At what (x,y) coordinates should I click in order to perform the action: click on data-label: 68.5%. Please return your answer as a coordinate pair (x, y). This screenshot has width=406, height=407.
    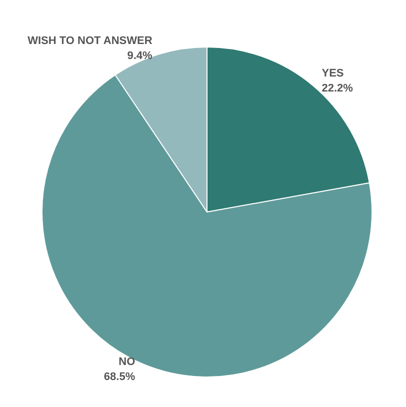
    Looking at the image, I should click on (120, 376).